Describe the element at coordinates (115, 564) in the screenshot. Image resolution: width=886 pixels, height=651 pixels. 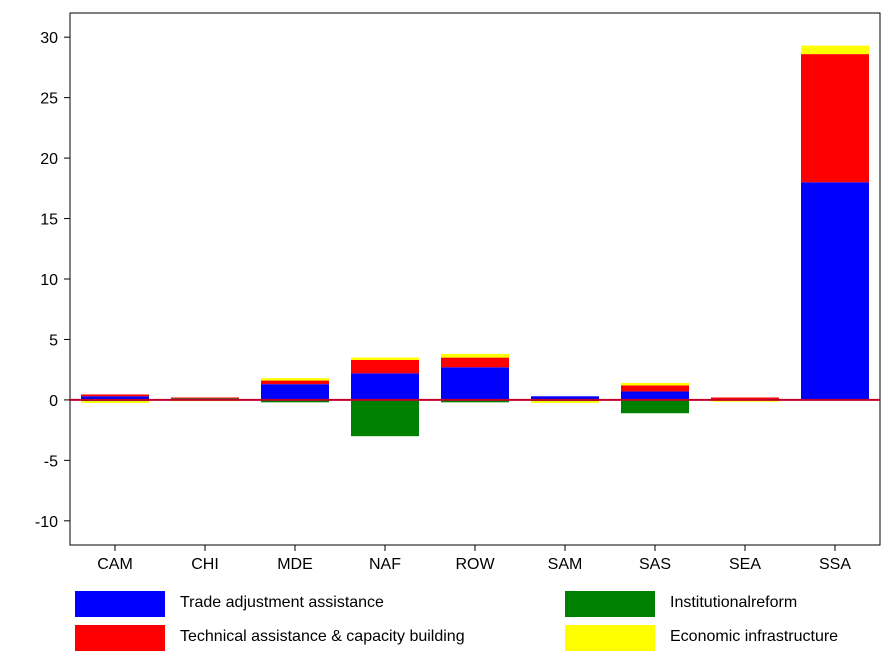
I see `x-tick-label: CAM` at that location.